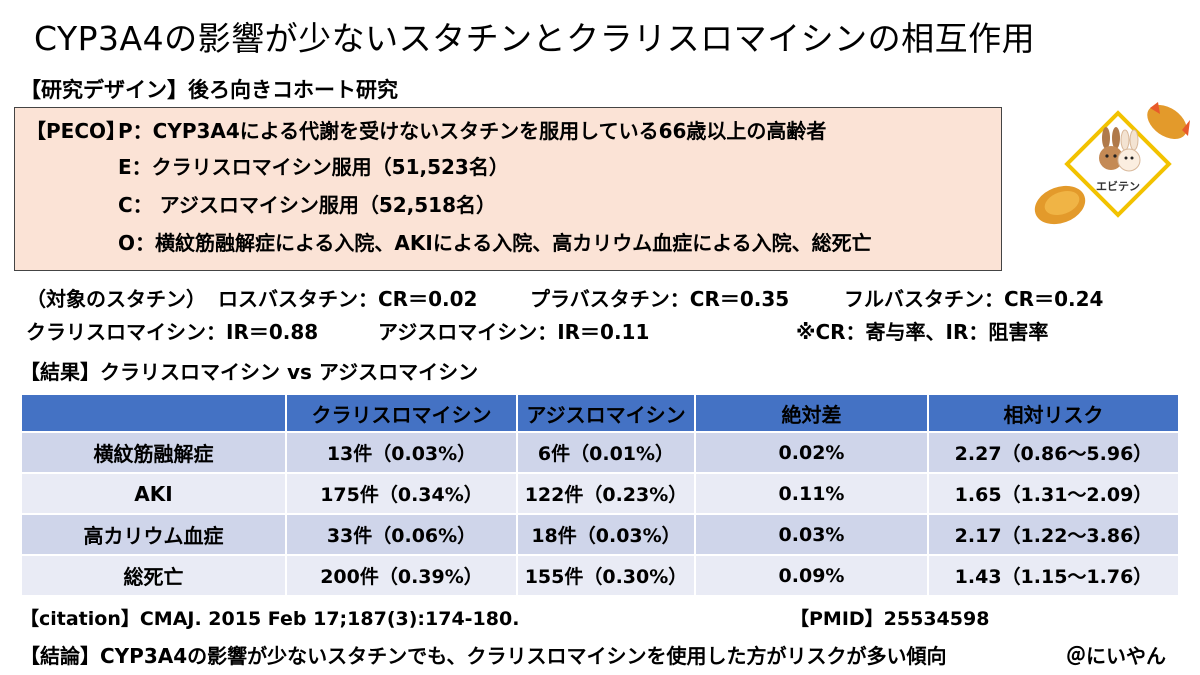 This screenshot has width=1200, height=675. I want to click on peco-exposure: E：クラリスロマイシン服用（51,523名）, so click(313, 167).